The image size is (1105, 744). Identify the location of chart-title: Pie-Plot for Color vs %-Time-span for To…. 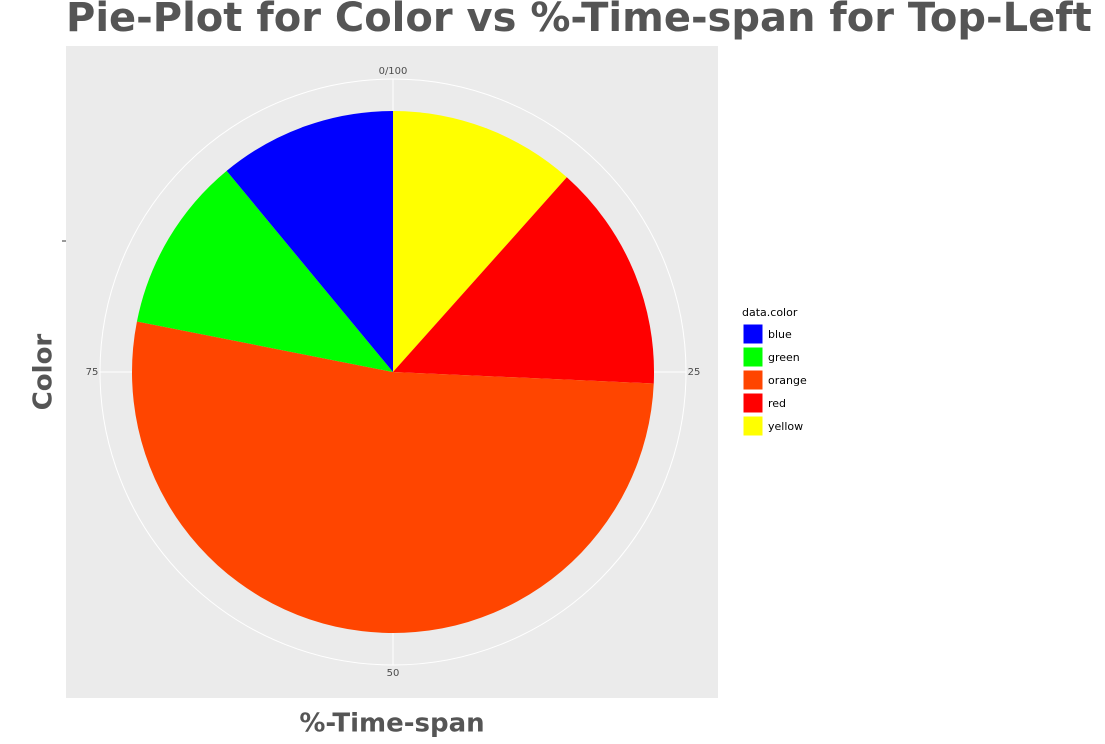
(585, 20).